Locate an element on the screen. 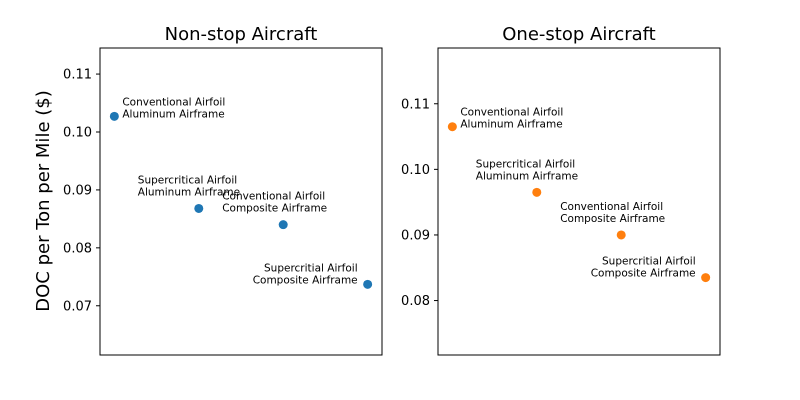  y-tick-label: 0.07 is located at coordinates (77, 306).